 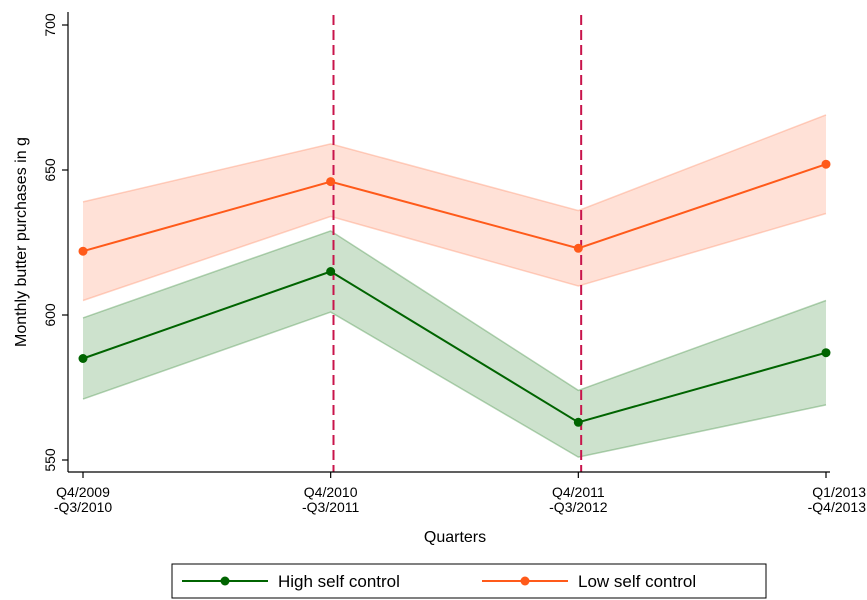 I want to click on x-tick-label-3-1: -Q4/2013, so click(x=837, y=507).